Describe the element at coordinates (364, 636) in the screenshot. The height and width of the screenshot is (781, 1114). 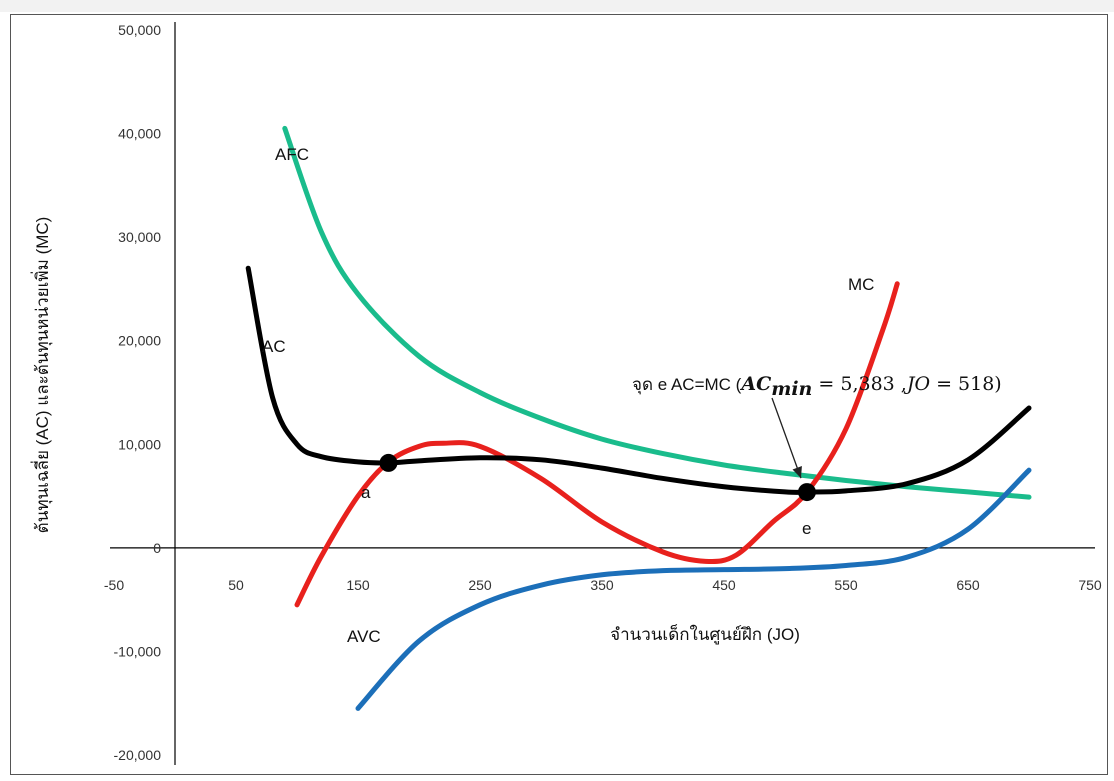
I see `series-label-avc: AVC` at that location.